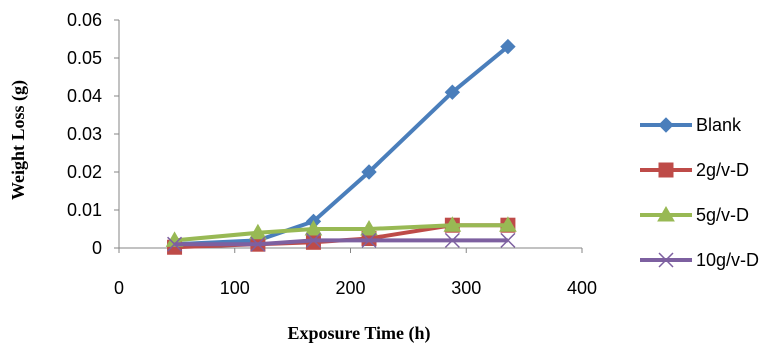 The image size is (779, 346). I want to click on y-tick-label: 0.02, so click(84, 172).